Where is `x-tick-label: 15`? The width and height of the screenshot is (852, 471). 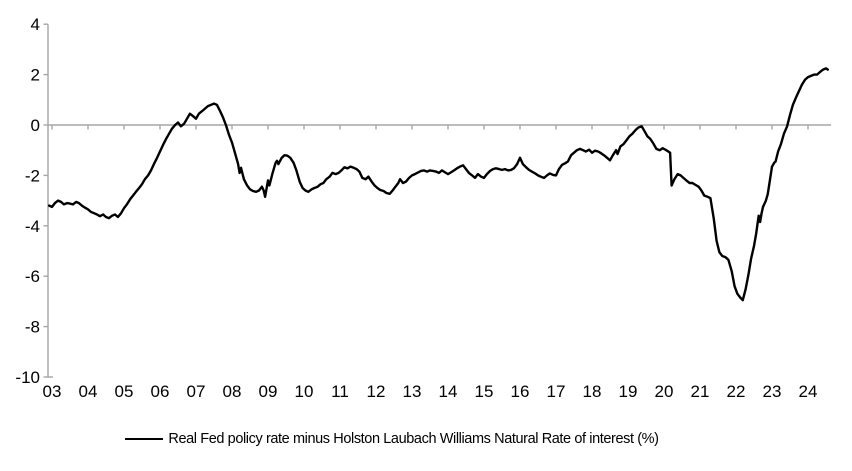
x-tick-label: 15 is located at coordinates (484, 391).